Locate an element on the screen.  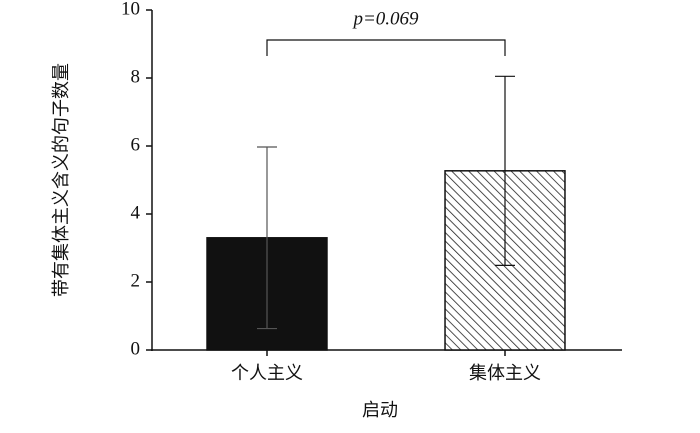
y-axis-label: 带有集体主义含义的句子数量 is located at coordinates (61, 180).